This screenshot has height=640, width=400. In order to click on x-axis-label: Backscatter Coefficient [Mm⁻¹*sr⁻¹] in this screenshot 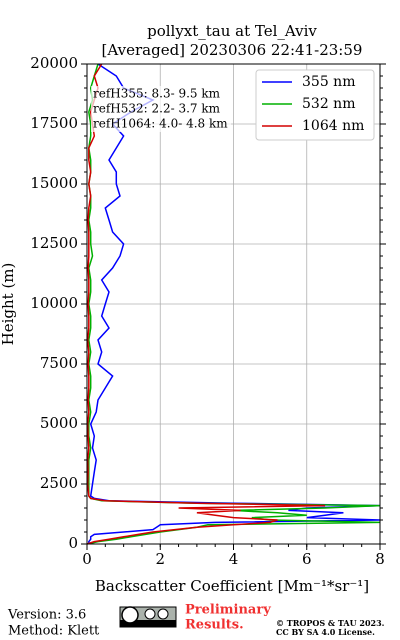, I will do `click(232, 586)`.